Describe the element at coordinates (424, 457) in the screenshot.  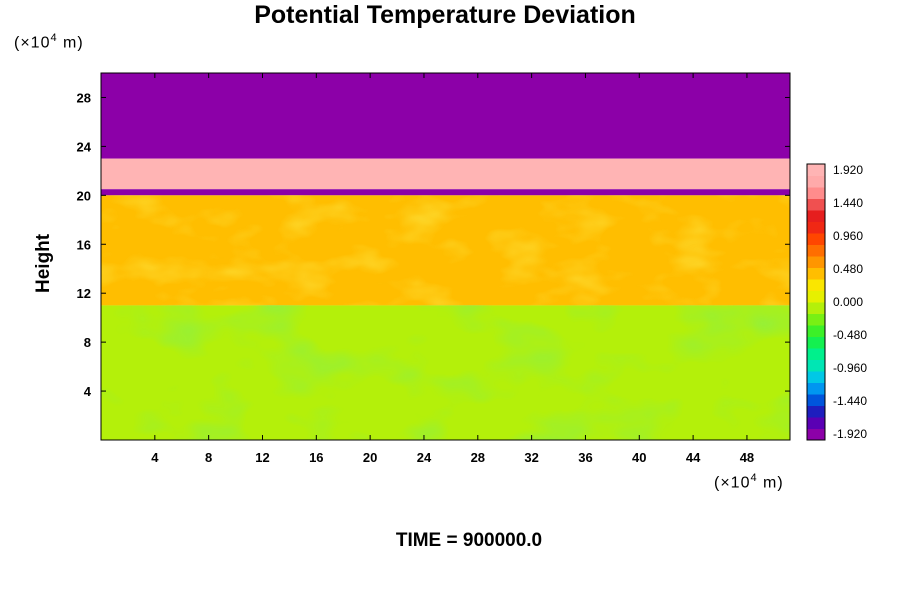
I see `x-tick-label: 24` at that location.